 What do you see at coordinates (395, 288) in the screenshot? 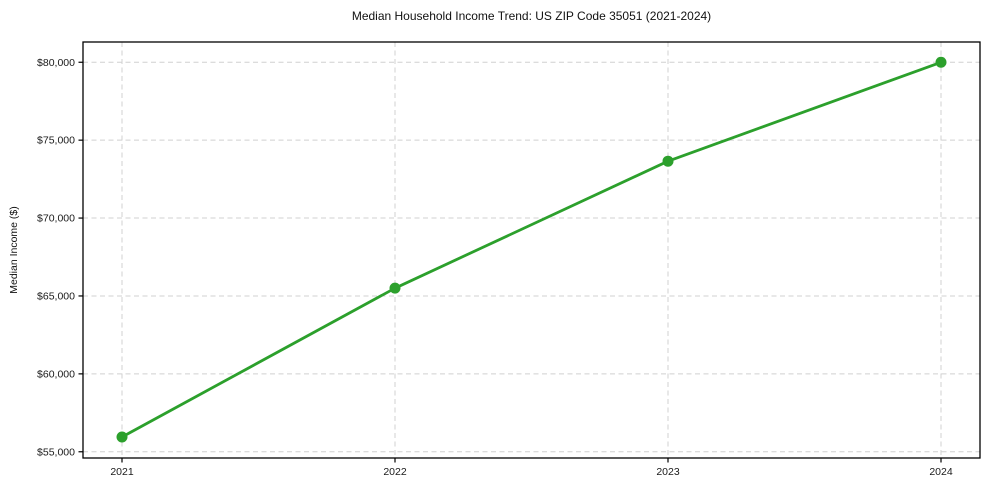
I see `data-point-2022` at bounding box center [395, 288].